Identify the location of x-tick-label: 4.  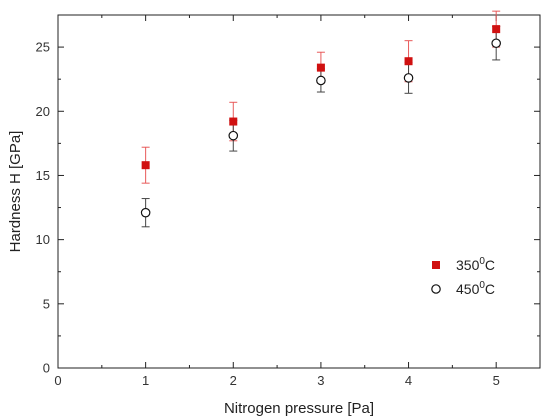
(408, 380).